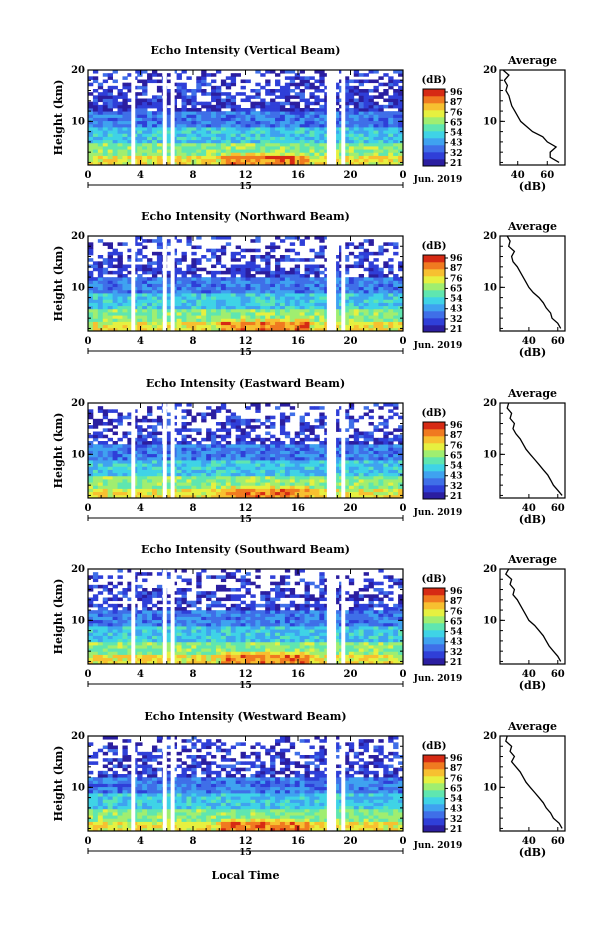  Describe the element at coordinates (456, 456) in the screenshot. I see `colorbar-tick-label: 65` at that location.